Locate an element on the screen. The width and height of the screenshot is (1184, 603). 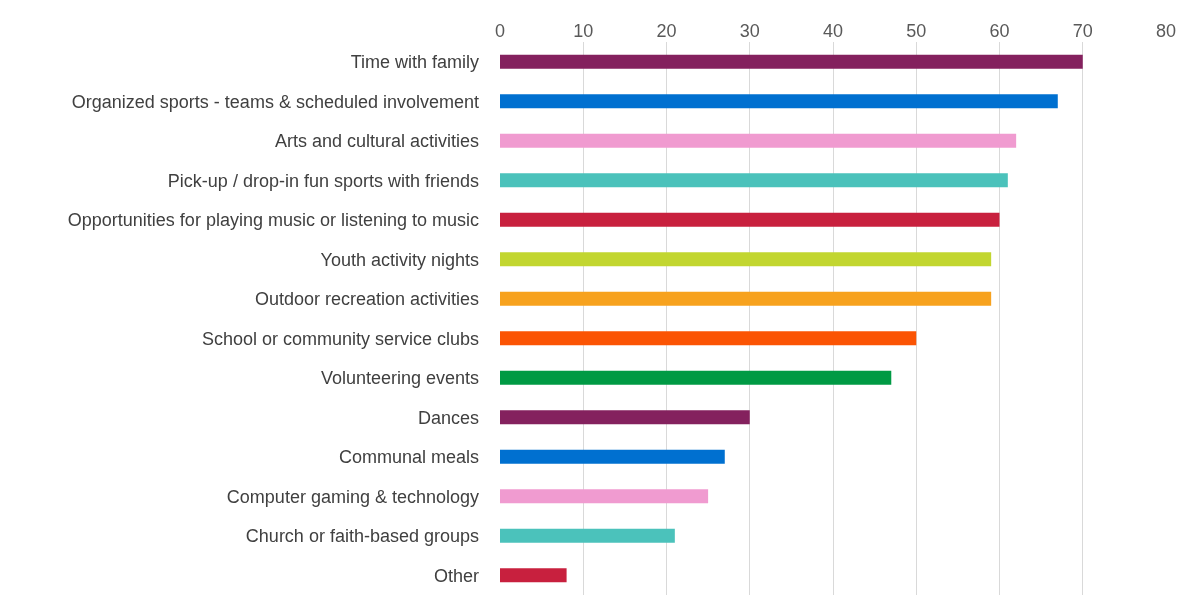
y-tick-label: Computer gaming & technology is located at coordinates (352, 496).